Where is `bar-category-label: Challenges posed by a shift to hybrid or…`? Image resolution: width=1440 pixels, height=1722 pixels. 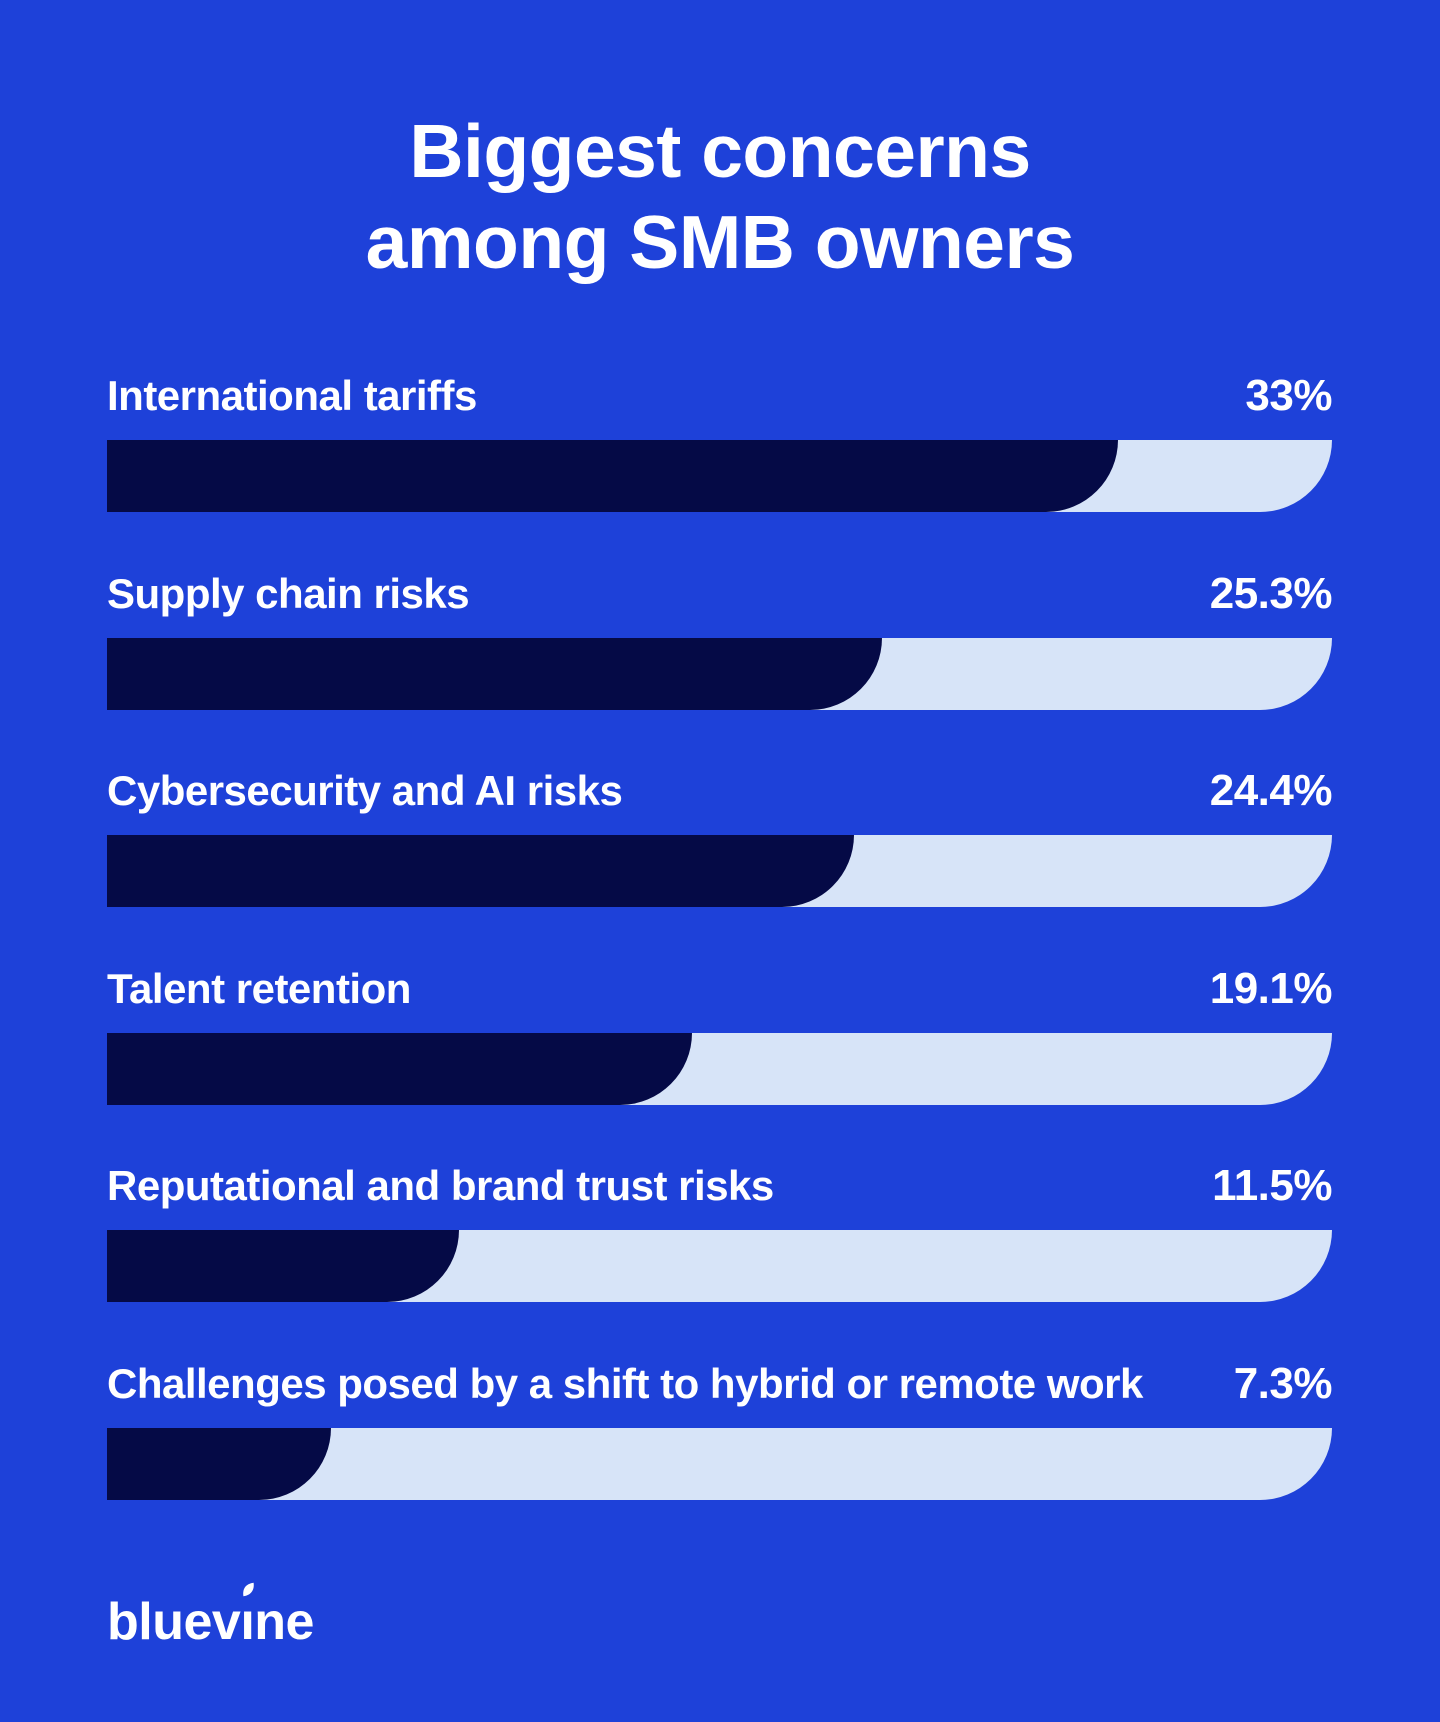 bar-category-label: Challenges posed by a shift to hybrid or… is located at coordinates (625, 1383).